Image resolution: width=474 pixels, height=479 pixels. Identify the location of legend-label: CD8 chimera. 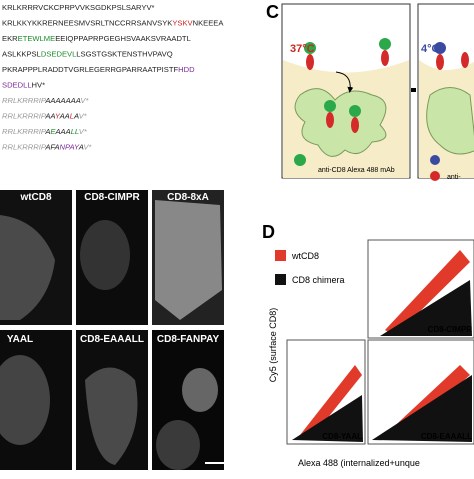
(318, 280).